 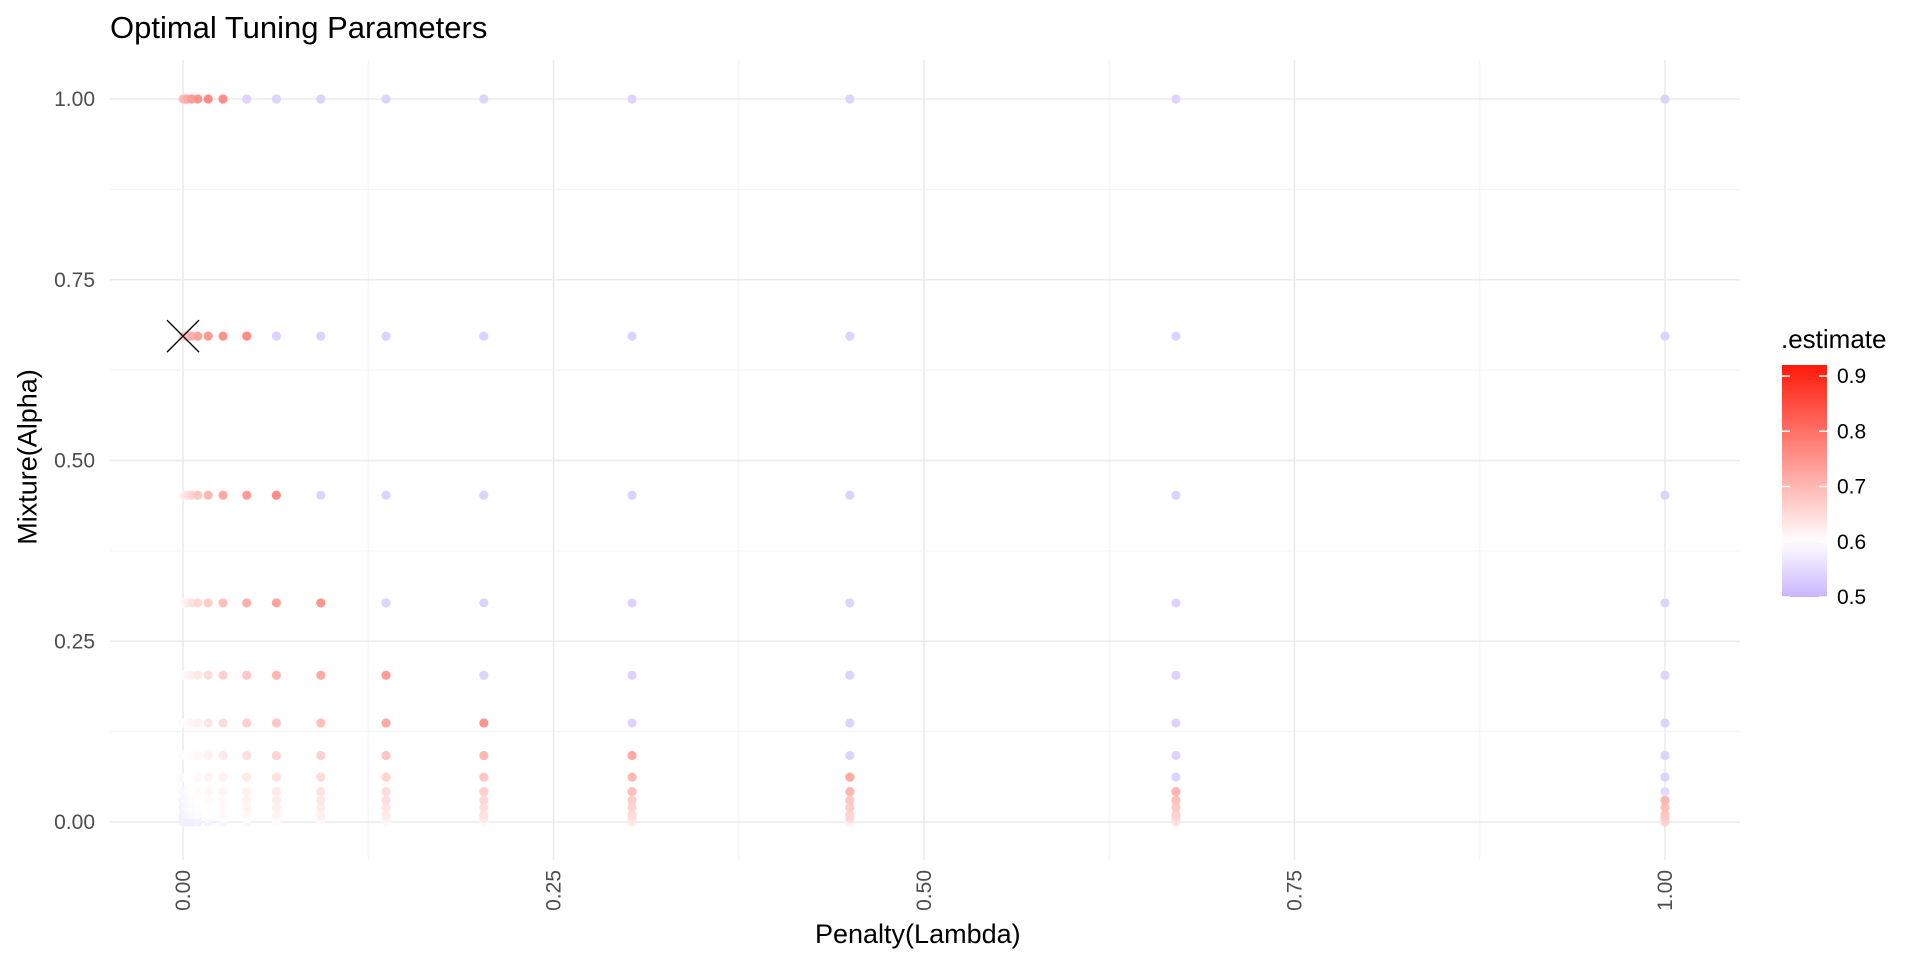 I want to click on x-tick-label: 0.25, so click(x=554, y=890).